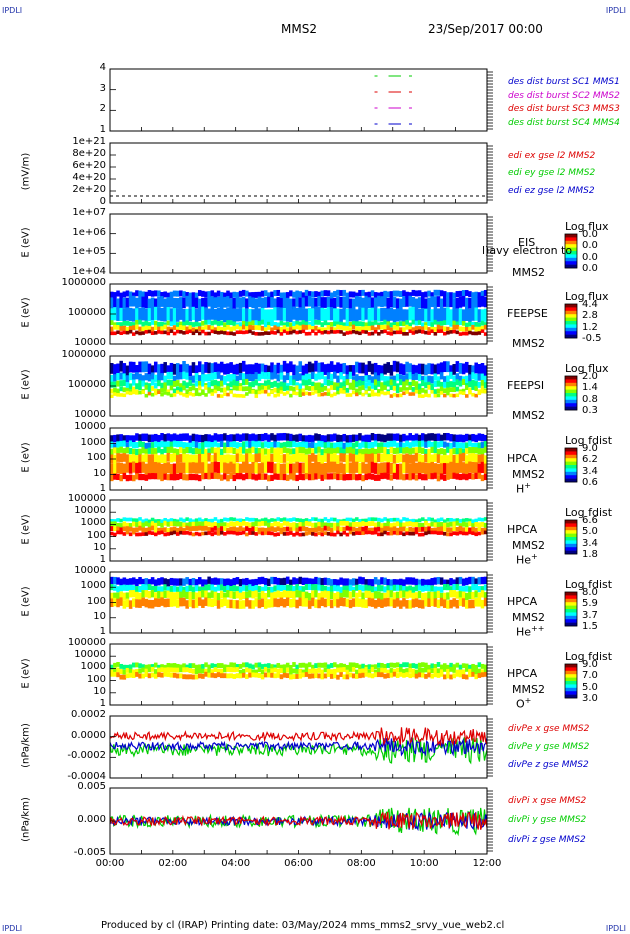  Describe the element at coordinates (534, 556) in the screenshot. I see `species-charge: +` at that location.